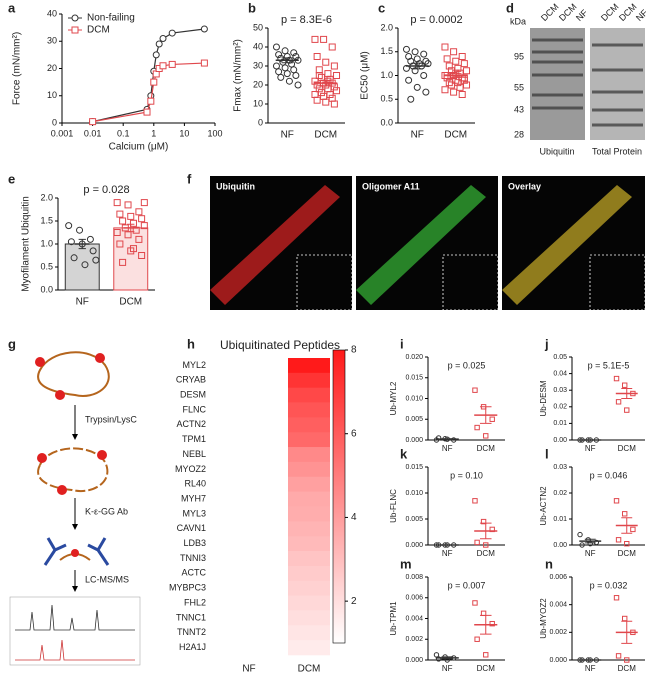 The width and height of the screenshot is (650, 679). Describe the element at coordinates (339, 496) in the screenshot. I see `colorbar` at that location.